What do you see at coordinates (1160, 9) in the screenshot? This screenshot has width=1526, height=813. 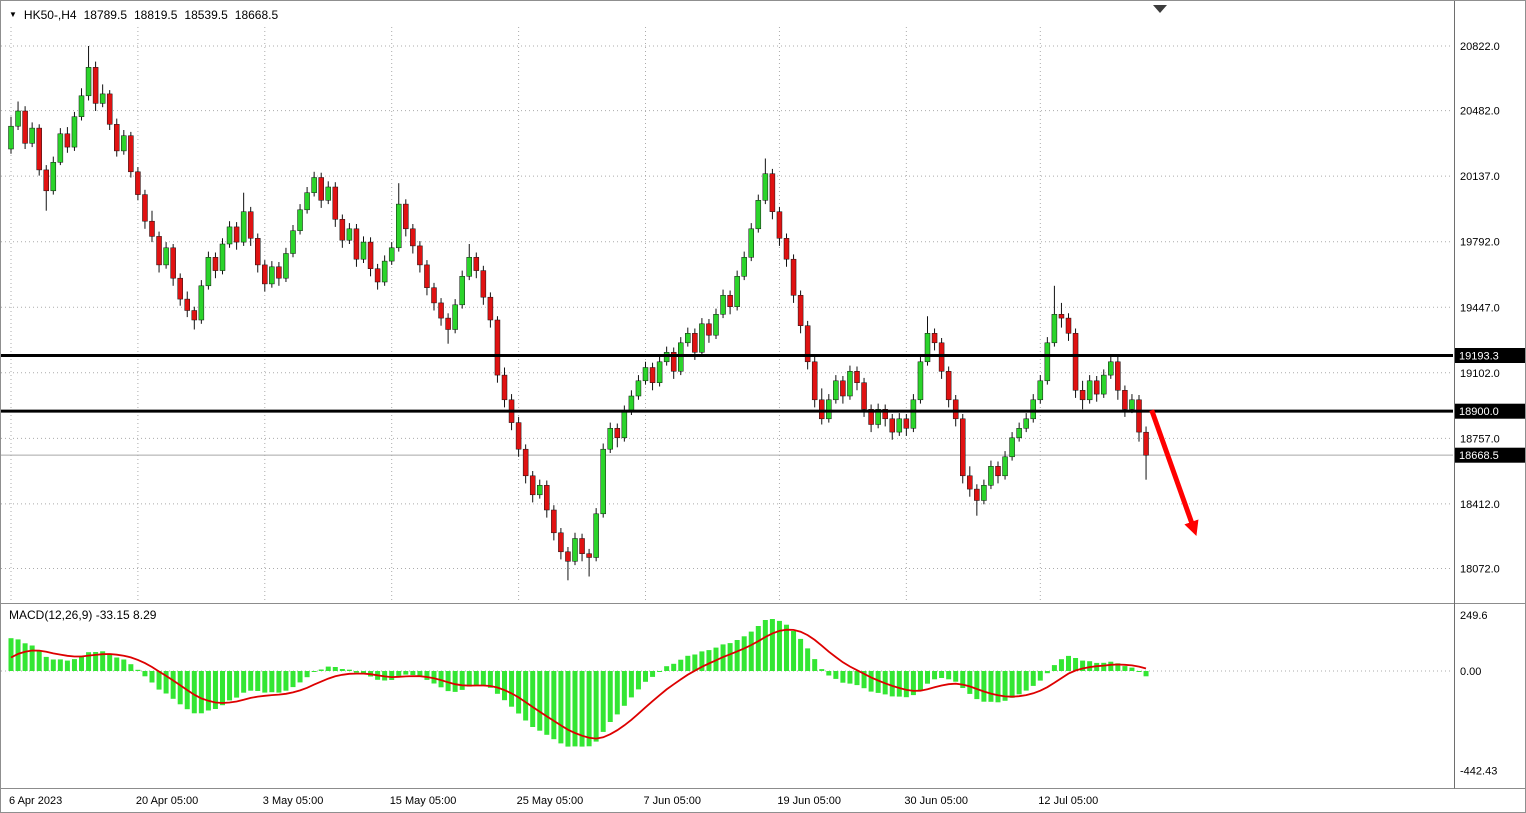 I see `chart-shift-marker` at bounding box center [1160, 9].